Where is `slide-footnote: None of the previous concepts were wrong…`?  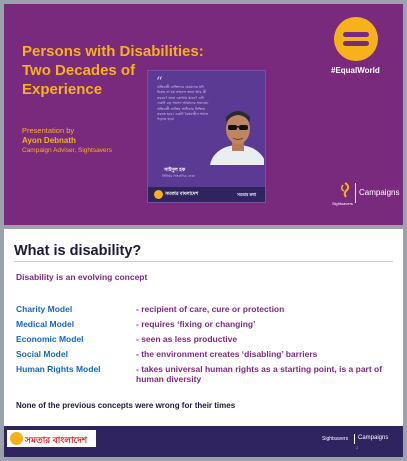 slide-footnote: None of the previous concepts were wrong… is located at coordinates (126, 405).